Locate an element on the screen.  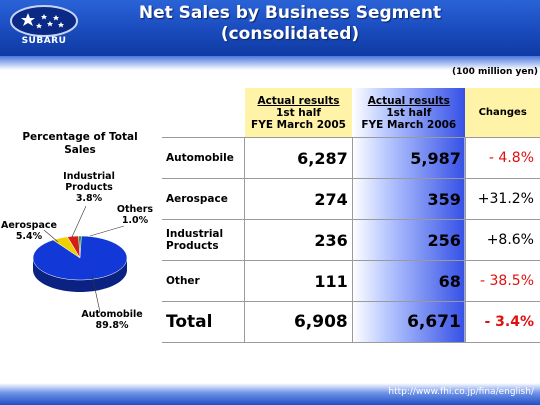
table-row: Other 111 68 - 38.5% is located at coordinates (351, 281).